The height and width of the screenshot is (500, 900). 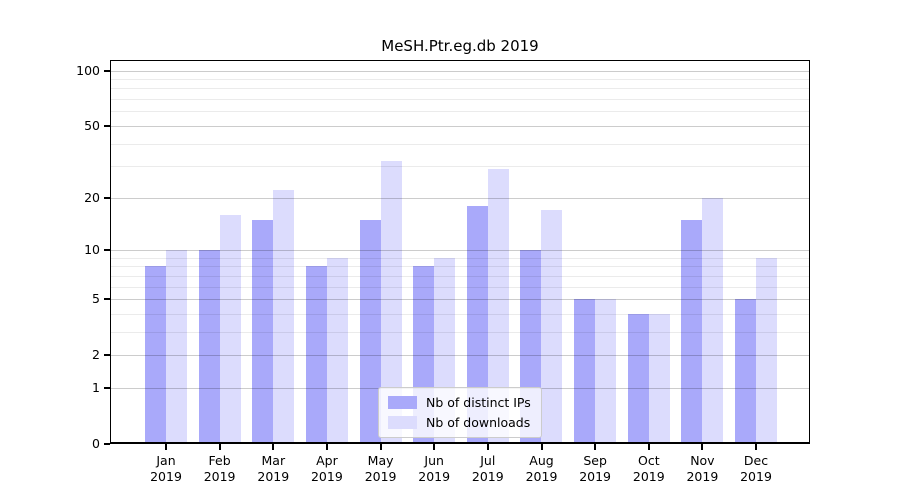 I want to click on x-tick-label-apr: Apr 2019, so click(x=326, y=468).